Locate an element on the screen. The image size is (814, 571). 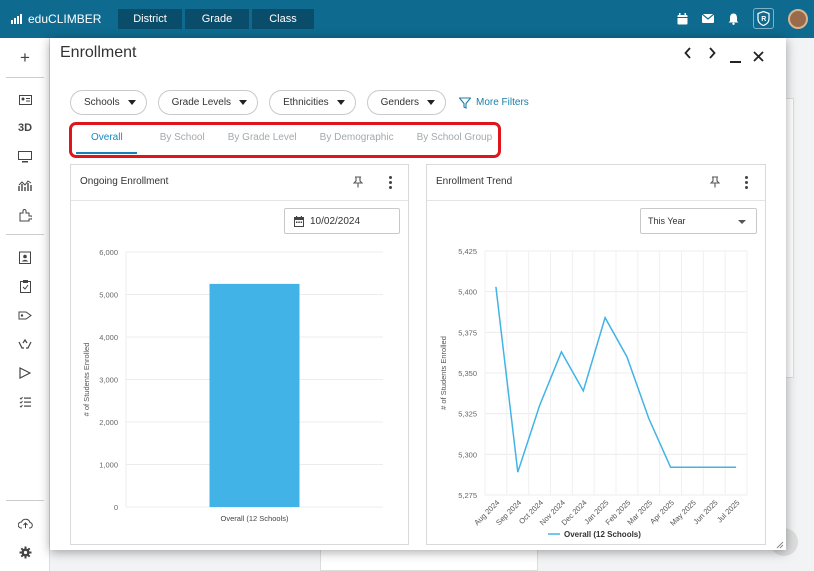
schools-filter: Schools is located at coordinates (108, 102).